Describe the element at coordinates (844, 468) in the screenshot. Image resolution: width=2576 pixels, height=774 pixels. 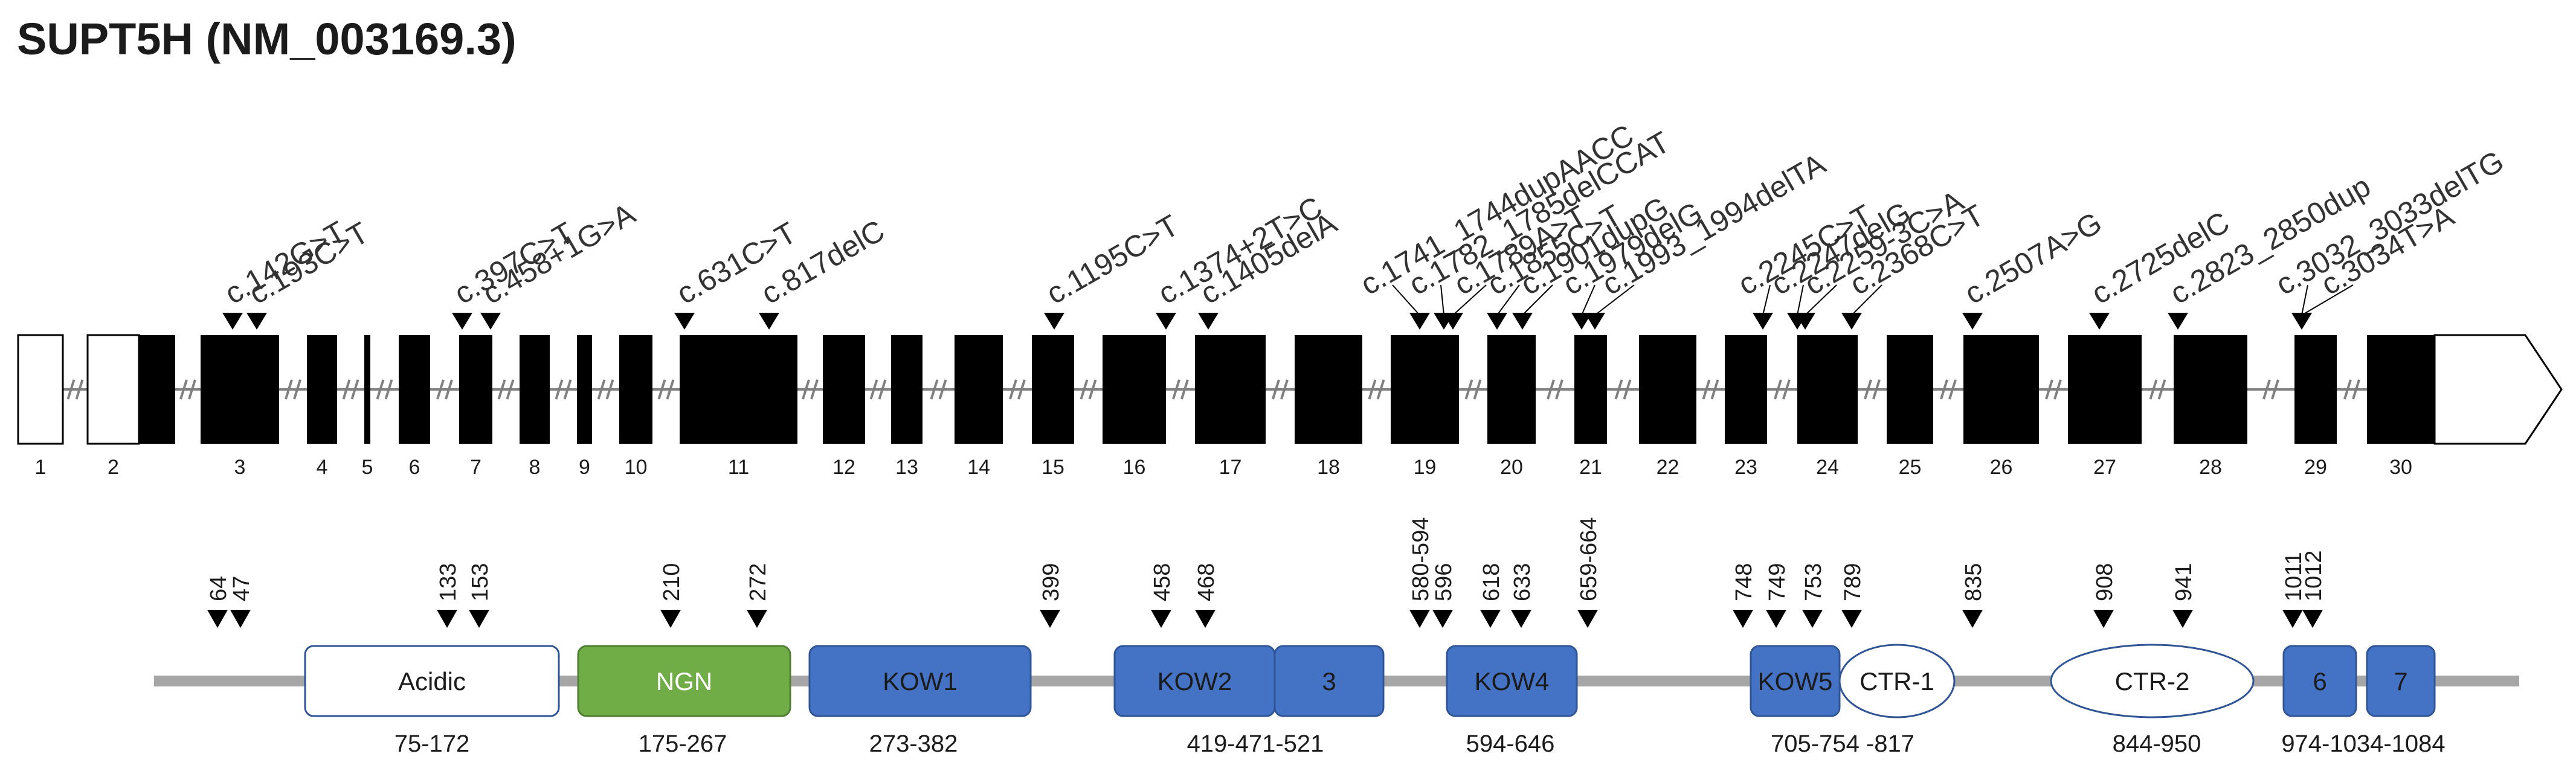
I see `exon-number: 12` at that location.